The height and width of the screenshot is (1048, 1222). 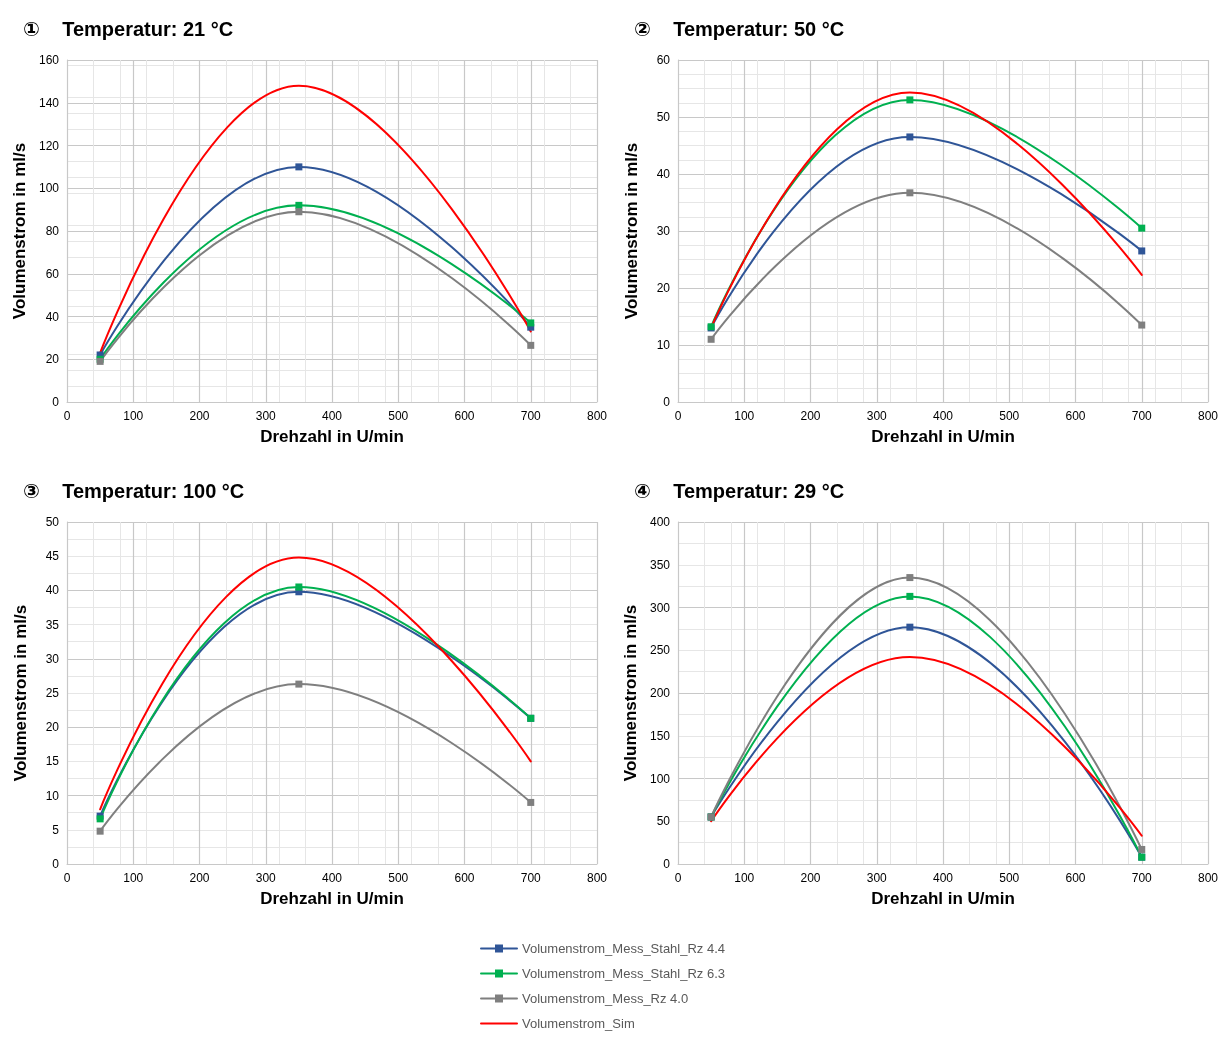 I want to click on chart-title: ② Temperatur: 50 °C, so click(x=739, y=29).